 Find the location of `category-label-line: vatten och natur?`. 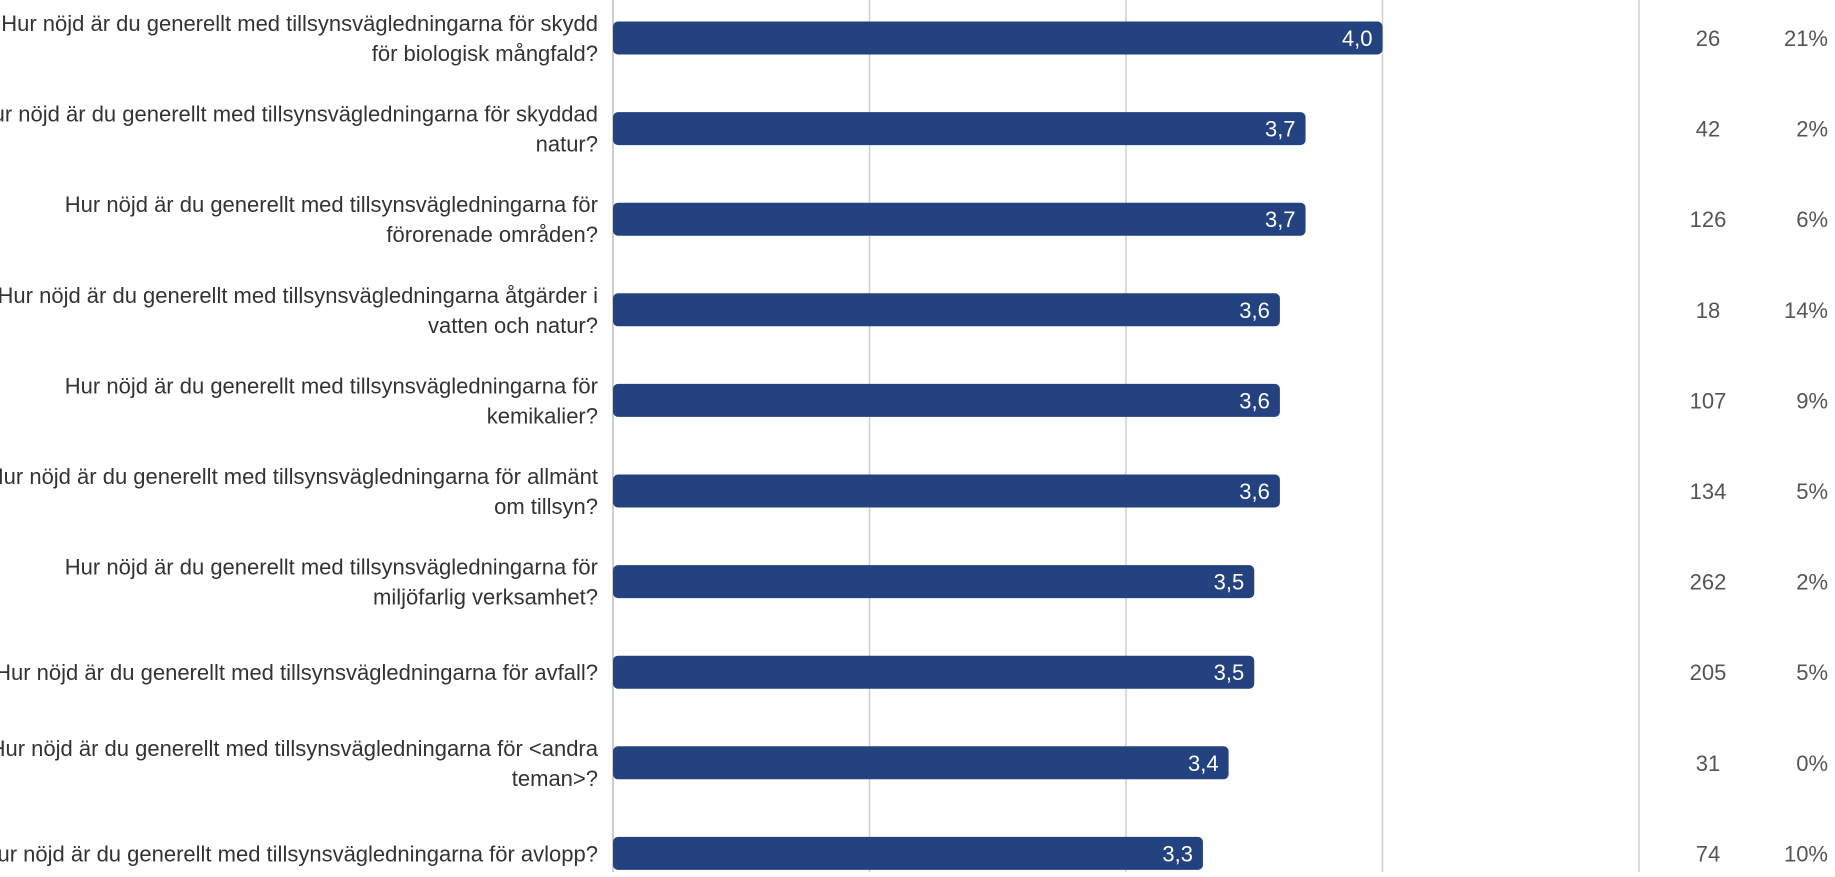

category-label-line: vatten och natur? is located at coordinates (513, 325).